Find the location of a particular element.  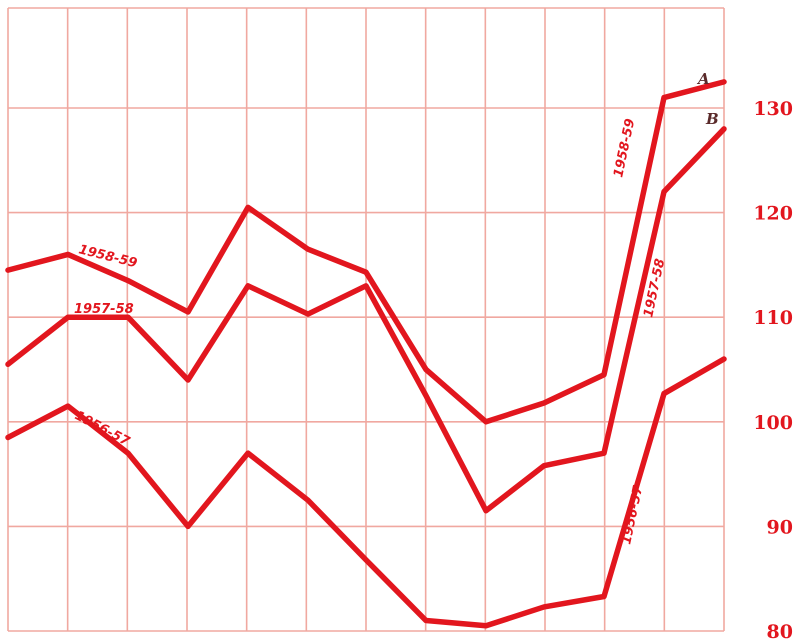

y-tick-label: 130 is located at coordinates (773, 109).